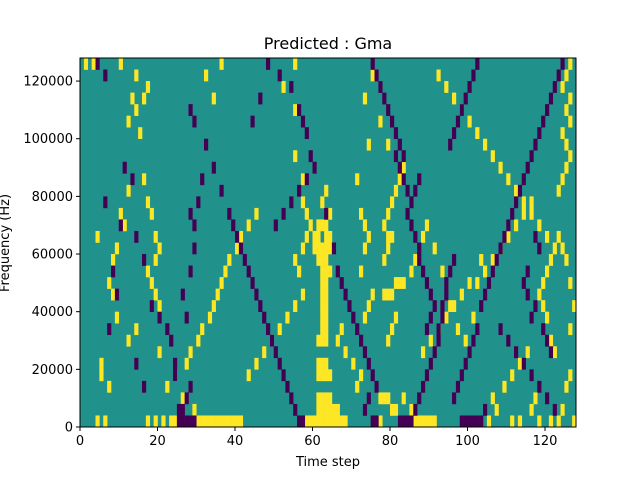 Image resolution: width=640 pixels, height=480 pixels. What do you see at coordinates (69, 428) in the screenshot?
I see `y-tick-label: 0` at bounding box center [69, 428].